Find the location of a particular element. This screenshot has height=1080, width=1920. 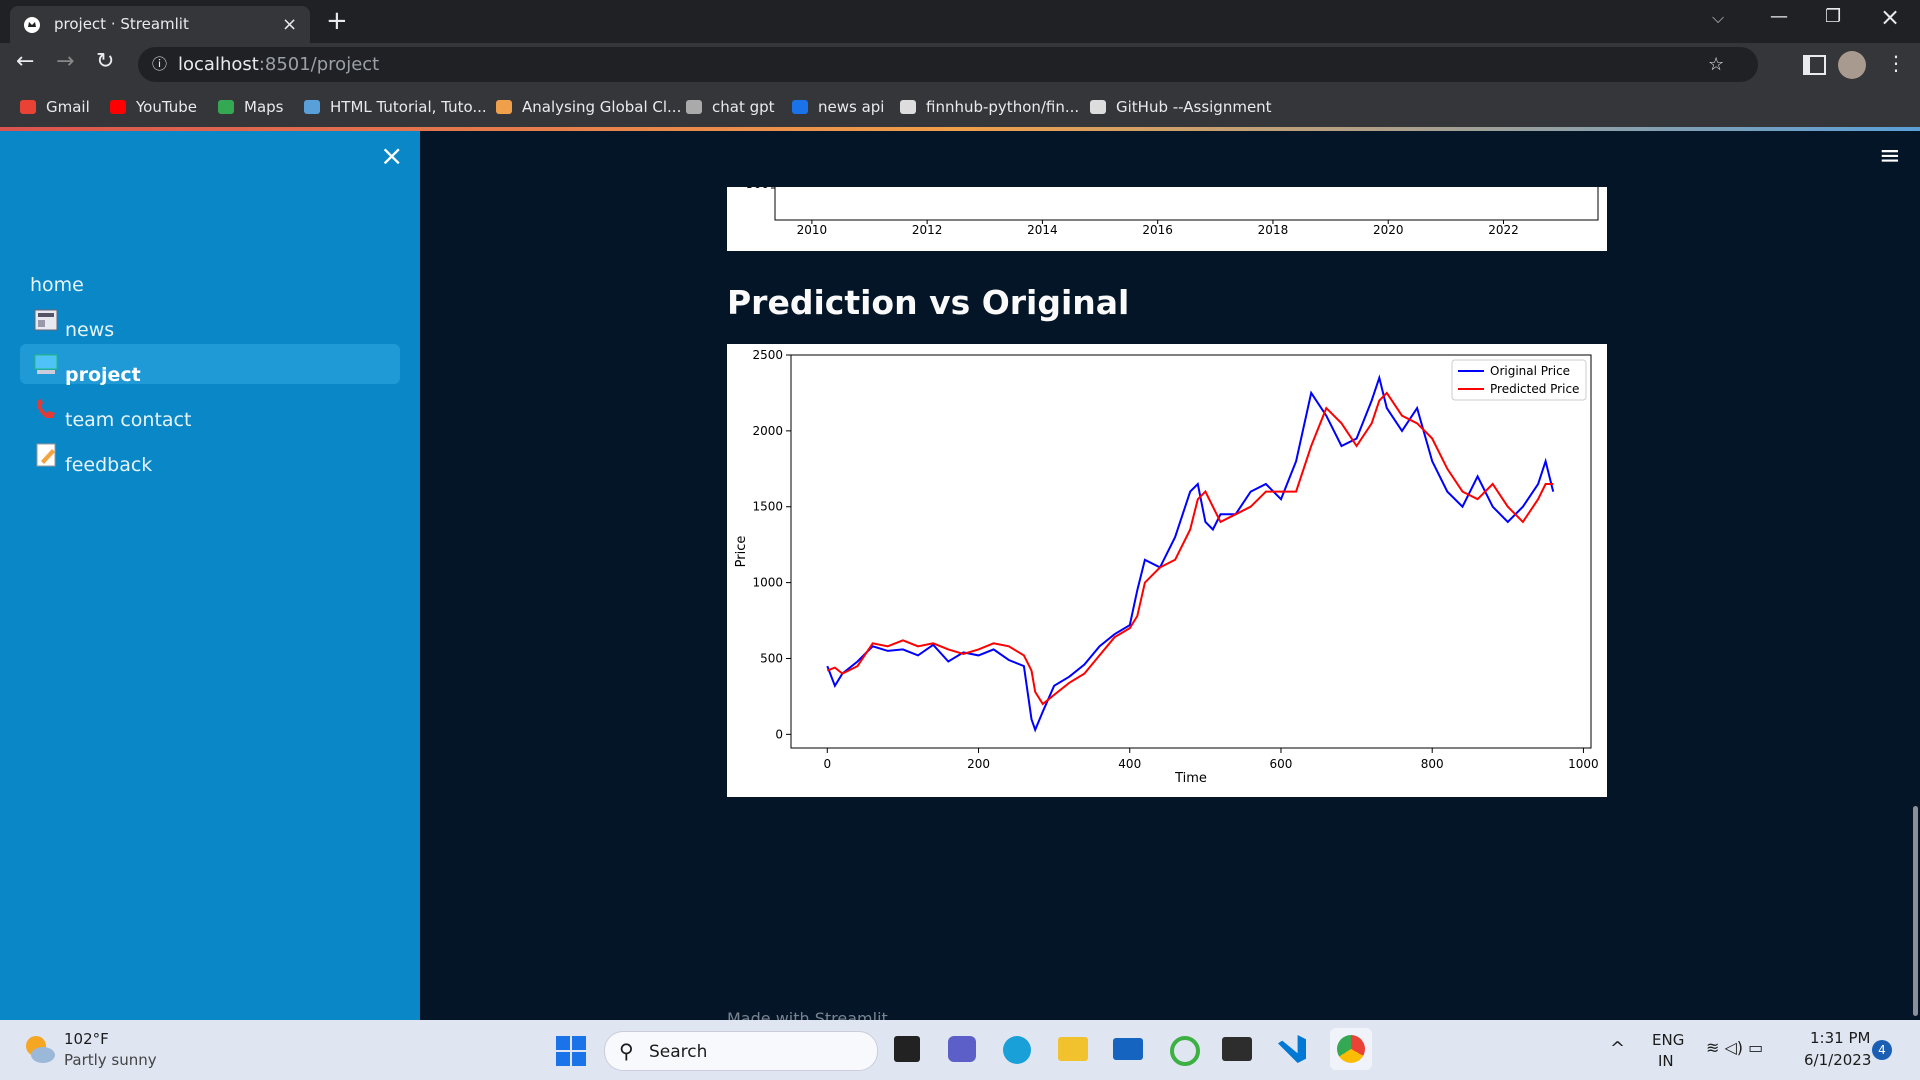

new-tab: + is located at coordinates (337, 21).